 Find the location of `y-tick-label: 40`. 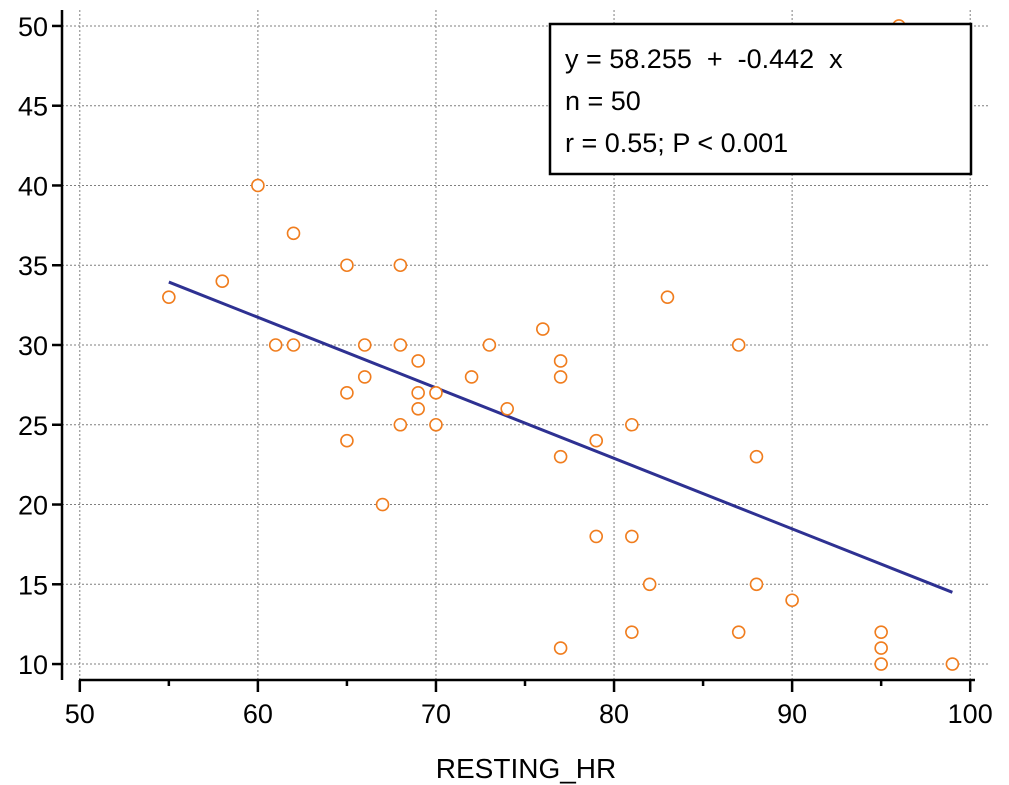

y-tick-label: 40 is located at coordinates (33, 186).